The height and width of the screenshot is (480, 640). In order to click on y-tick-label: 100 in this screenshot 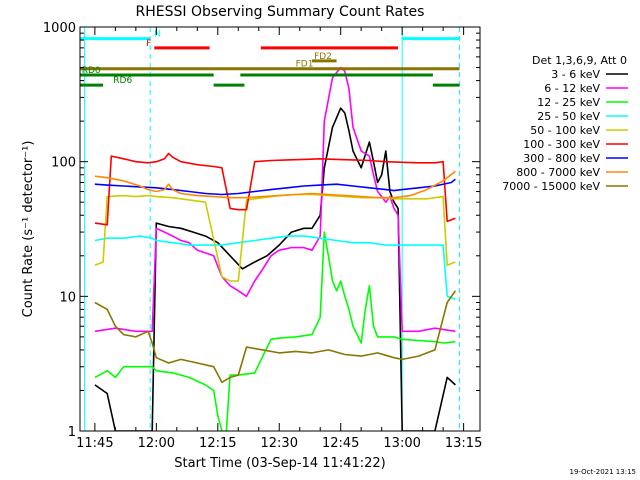, I will do `click(63, 163)`.